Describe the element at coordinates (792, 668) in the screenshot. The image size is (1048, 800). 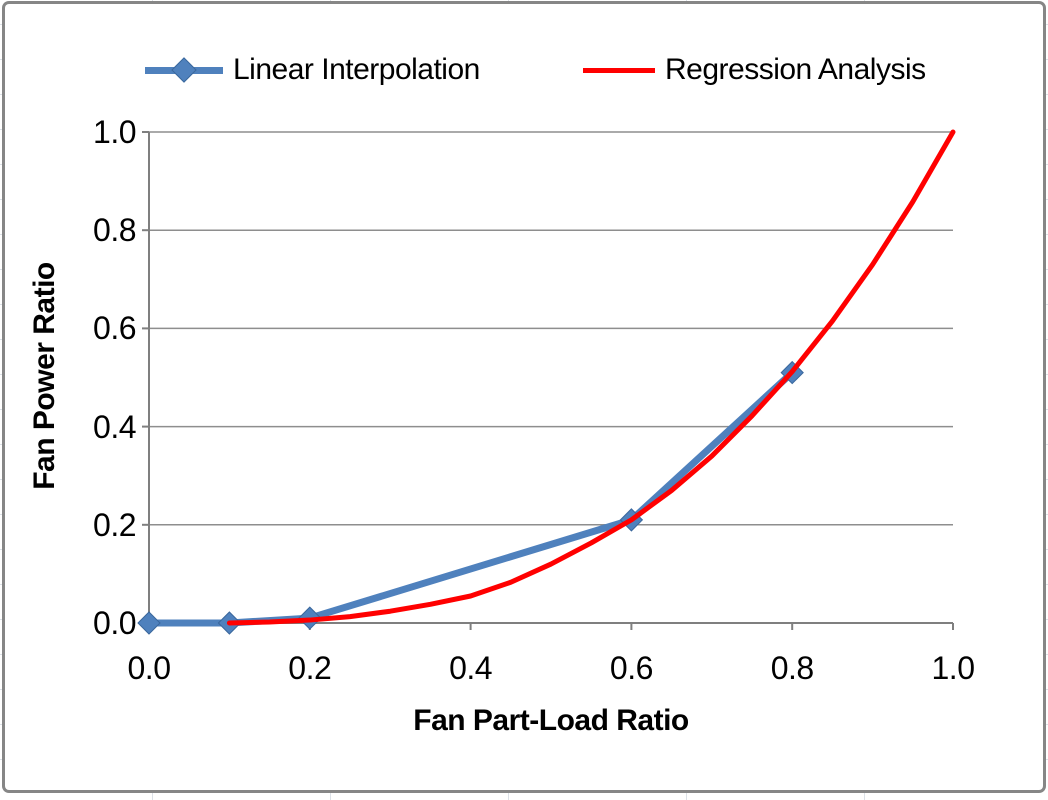
I see `x-tick-label: 0.8` at that location.